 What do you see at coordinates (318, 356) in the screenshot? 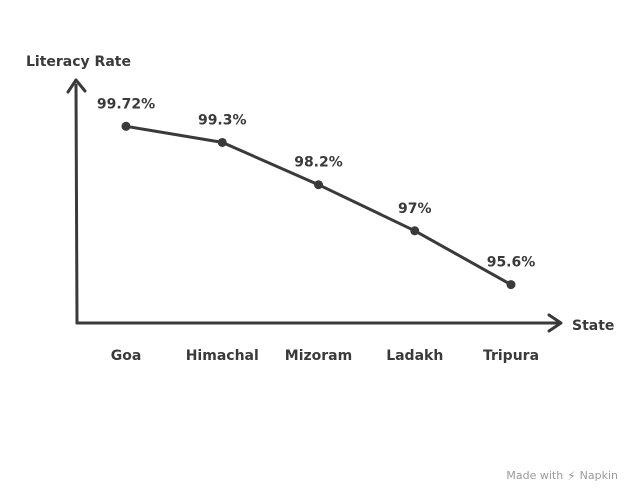
I see `x-tick-label-mizoram: Mizoram` at bounding box center [318, 356].